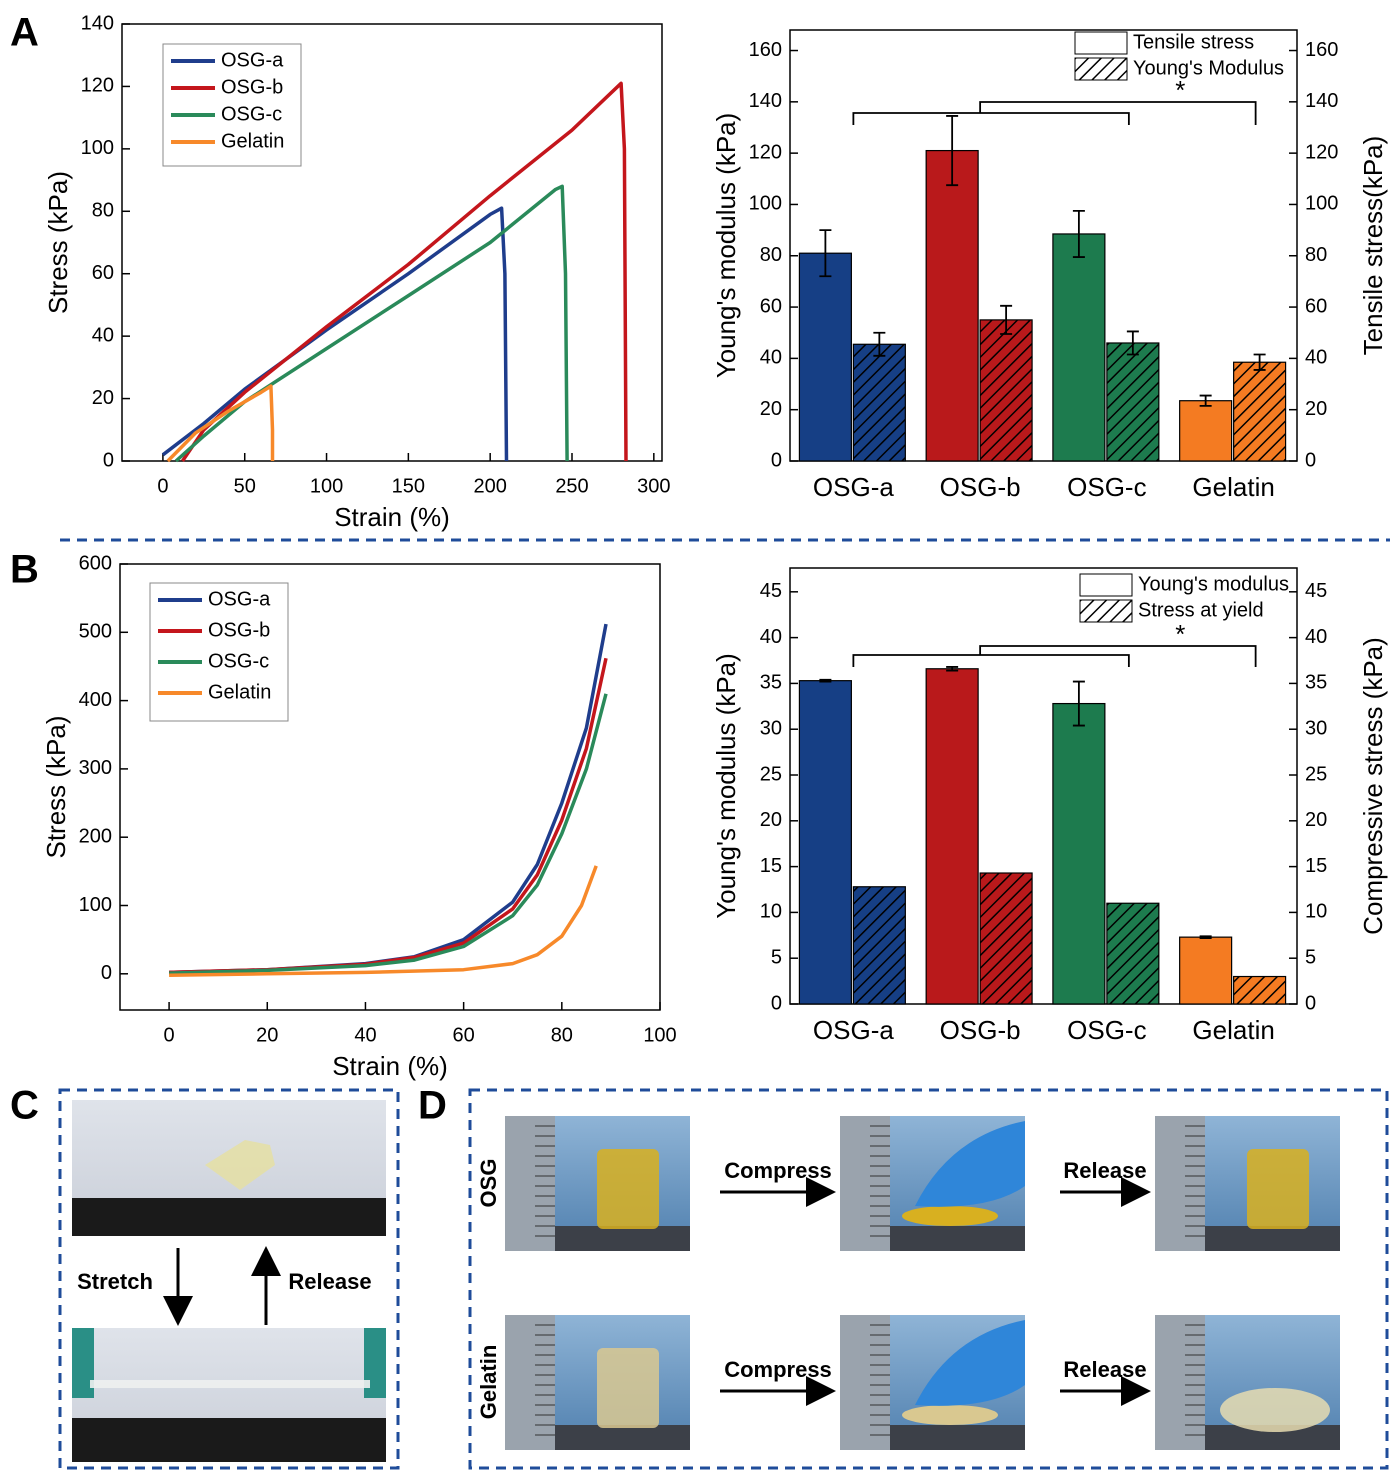  Describe the element at coordinates (778, 1170) in the screenshot. I see `step-label: Compress` at that location.